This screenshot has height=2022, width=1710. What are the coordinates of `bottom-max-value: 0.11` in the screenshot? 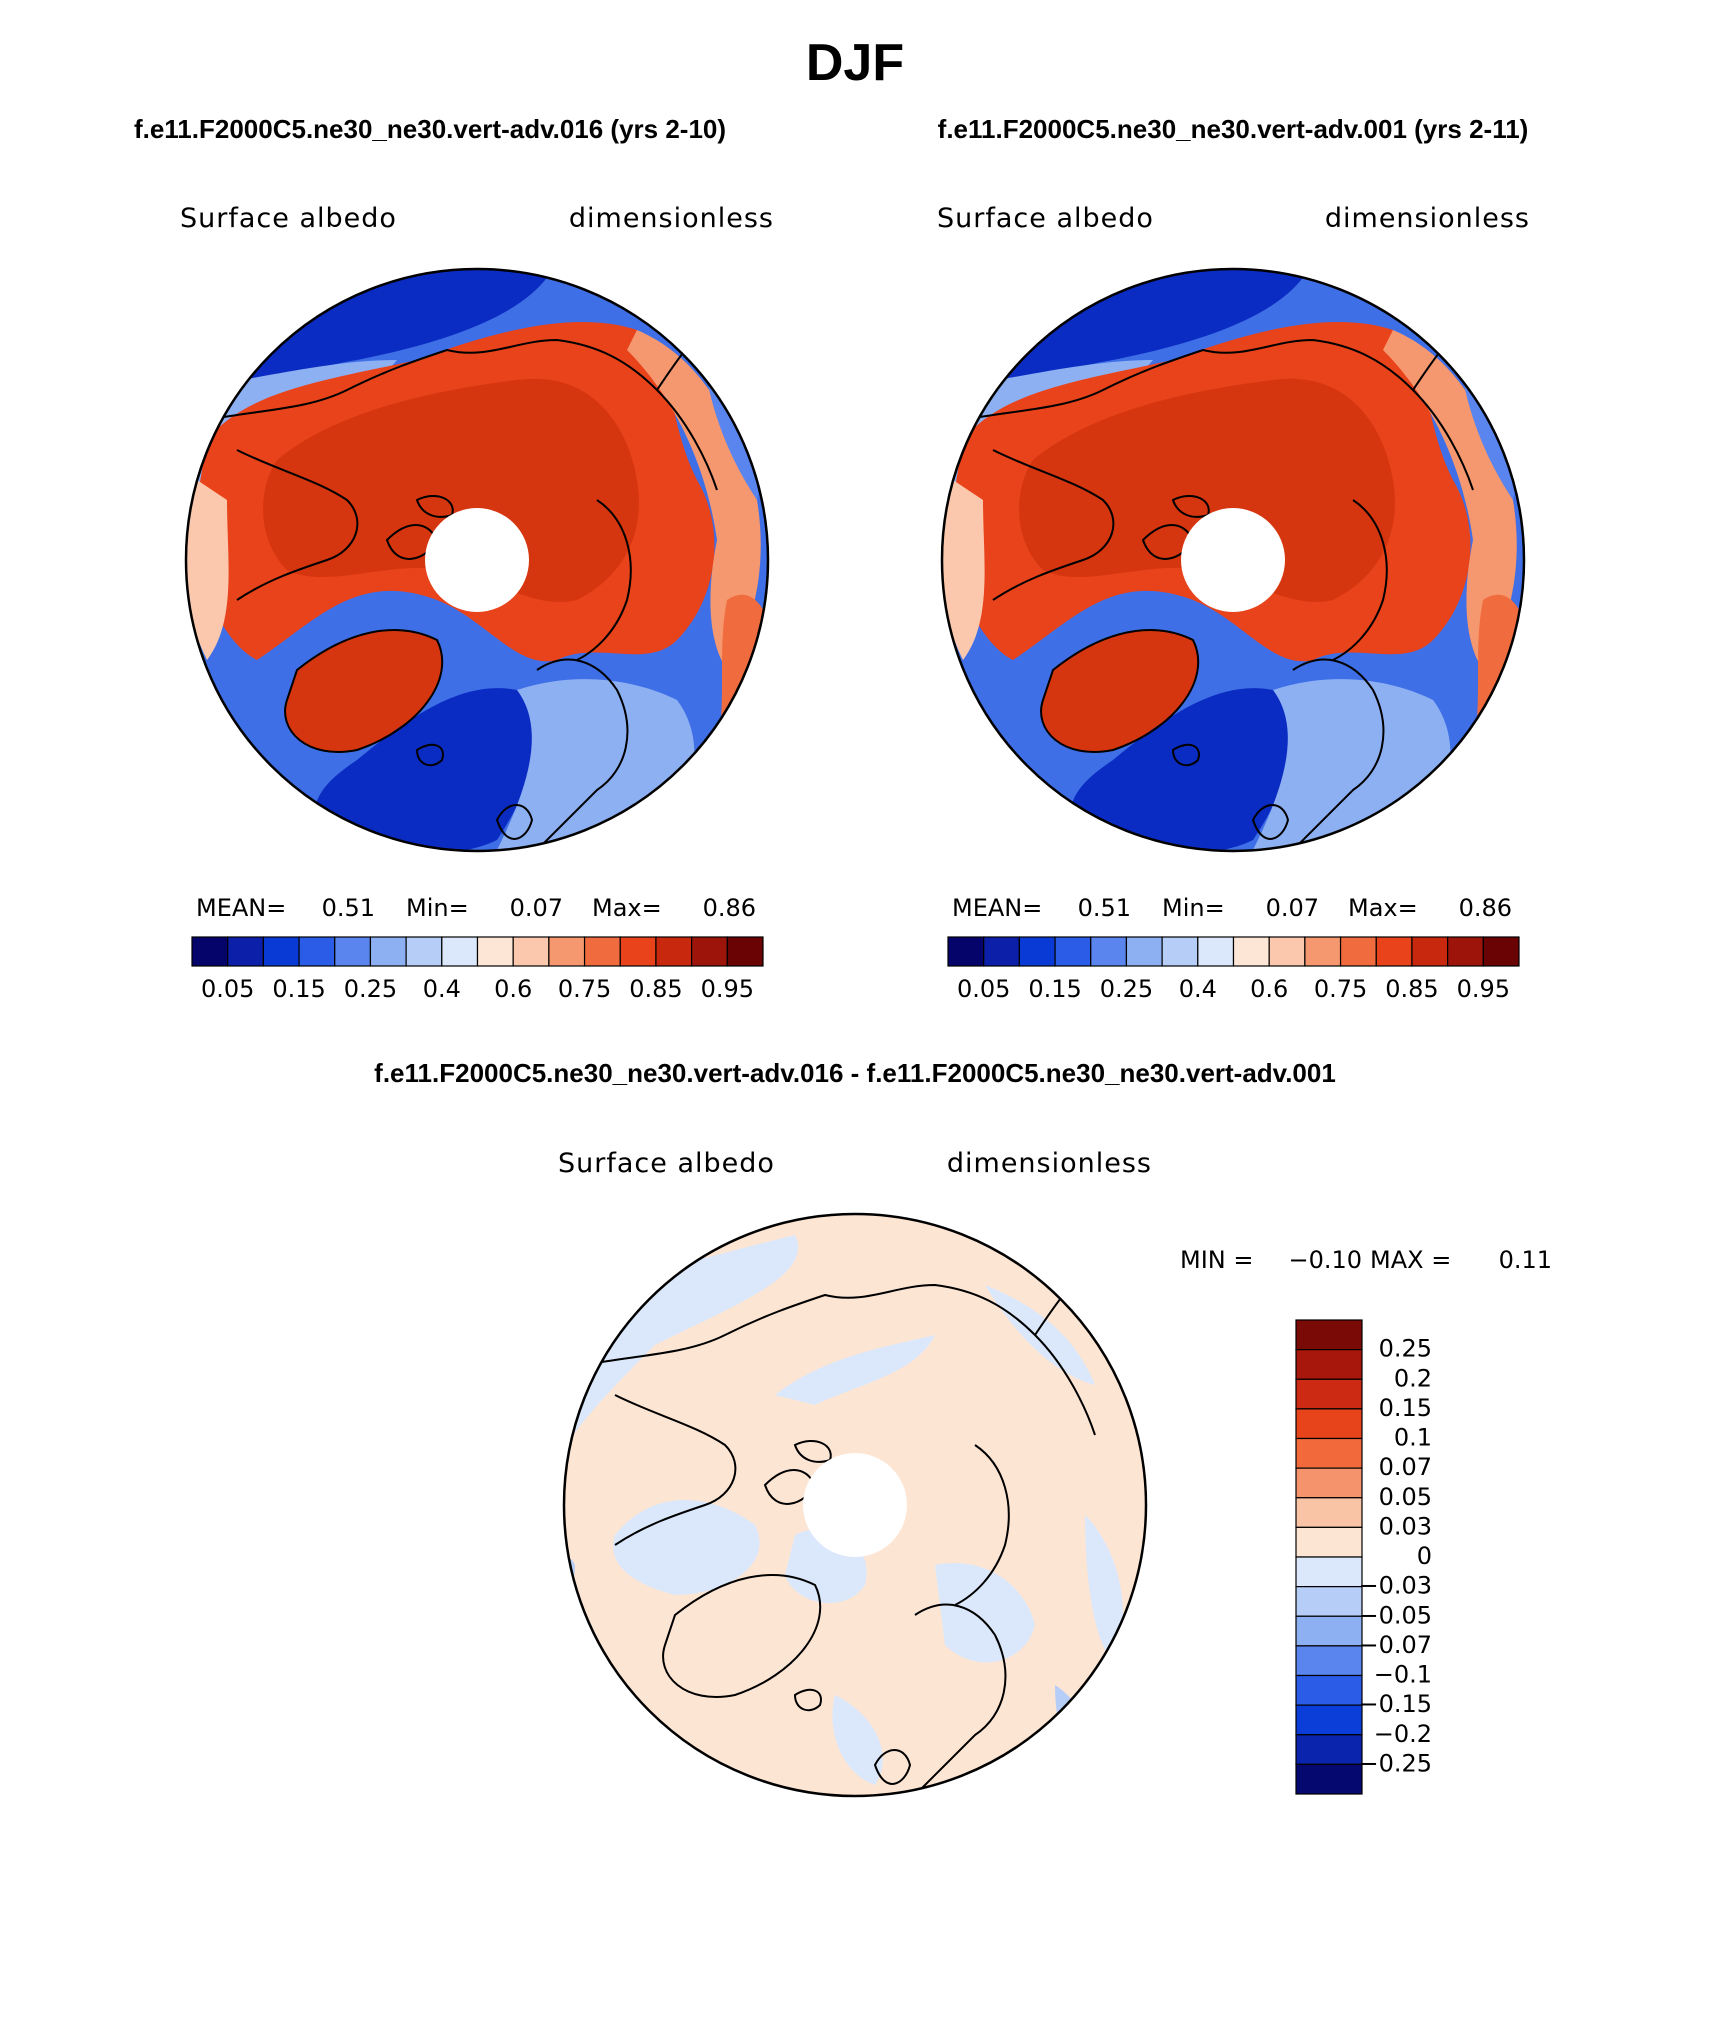 It's located at (1525, 1260).